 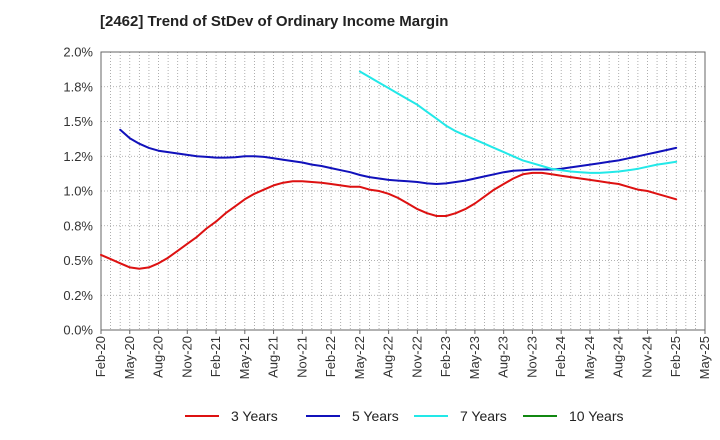 I want to click on x-tick-label: Feb-21, so click(x=215, y=356).